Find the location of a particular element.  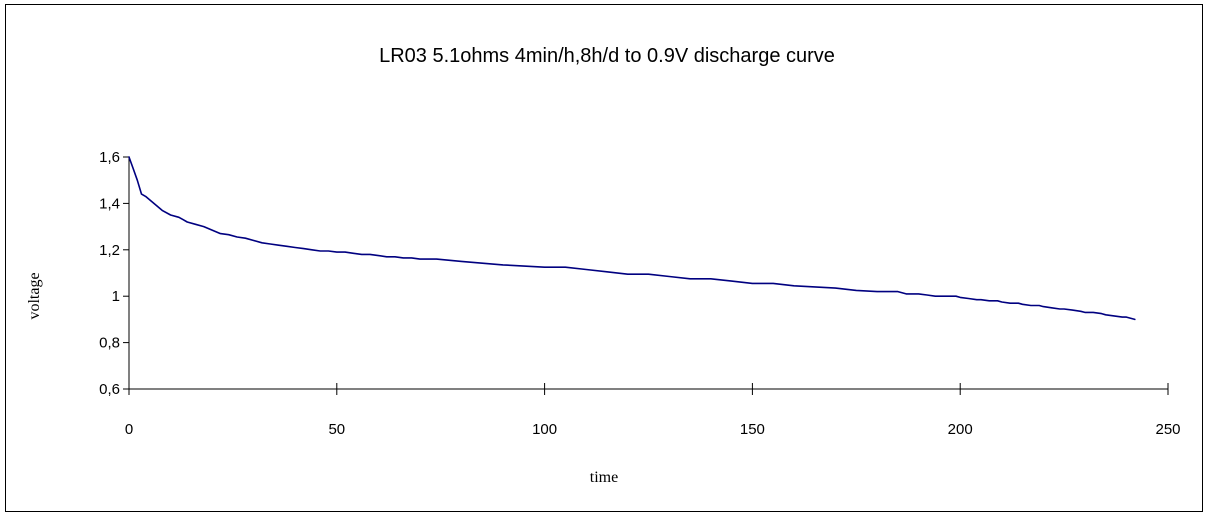

x-tick-label: 250 is located at coordinates (1167, 429).